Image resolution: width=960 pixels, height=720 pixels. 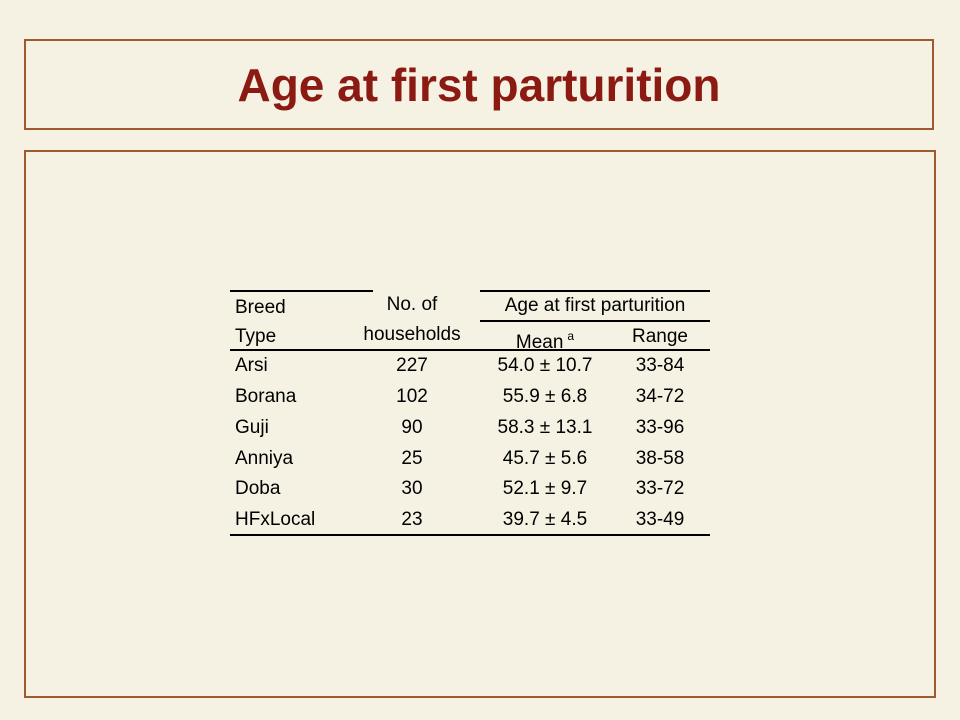 I want to click on header-age-group: Age at first parturition, so click(x=595, y=305).